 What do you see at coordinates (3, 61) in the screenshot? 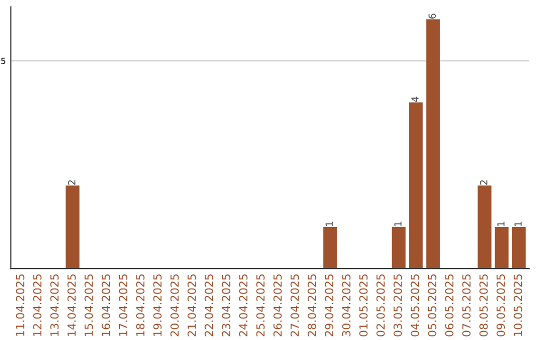
I see `y-tick-label: 5` at bounding box center [3, 61].